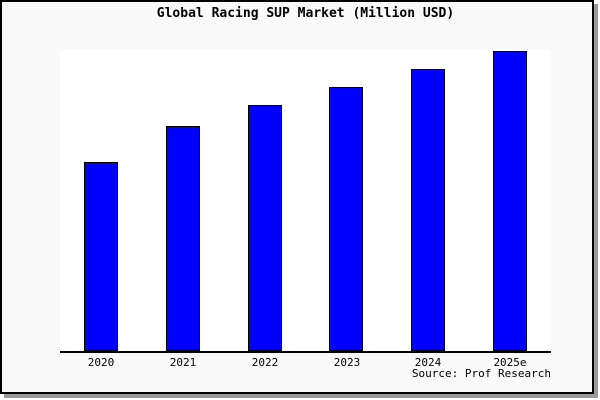  Describe the element at coordinates (305, 363) in the screenshot. I see `x-axis-labels: 2020 2021 2022 2023 2024 2025e` at that location.